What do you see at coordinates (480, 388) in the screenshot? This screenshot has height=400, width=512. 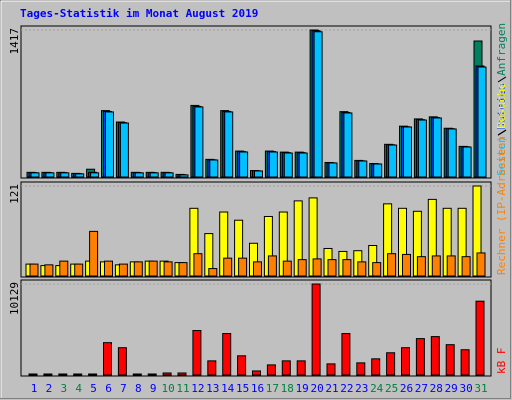 I see `x-tick-label: 31` at bounding box center [480, 388].